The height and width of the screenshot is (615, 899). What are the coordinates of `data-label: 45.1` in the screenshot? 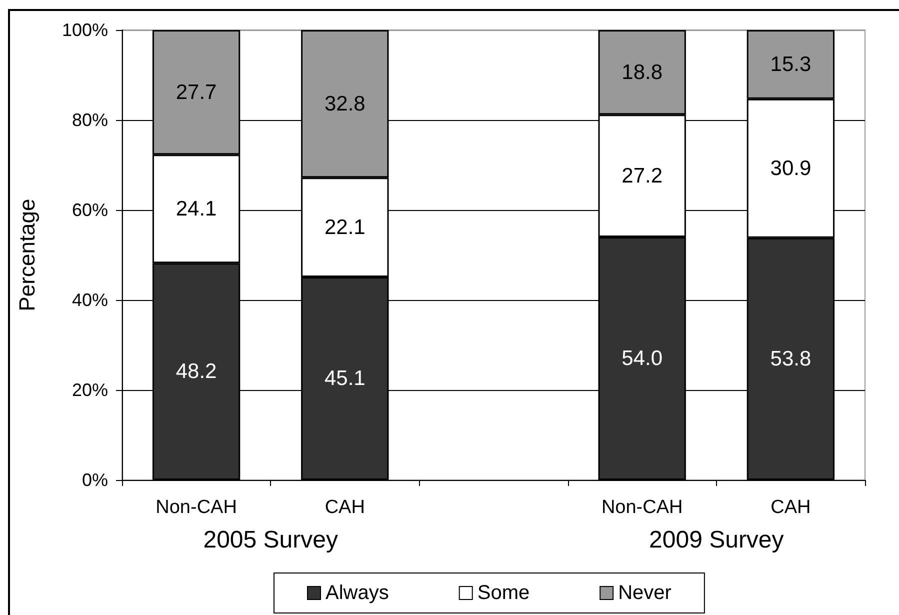 It's located at (345, 378).